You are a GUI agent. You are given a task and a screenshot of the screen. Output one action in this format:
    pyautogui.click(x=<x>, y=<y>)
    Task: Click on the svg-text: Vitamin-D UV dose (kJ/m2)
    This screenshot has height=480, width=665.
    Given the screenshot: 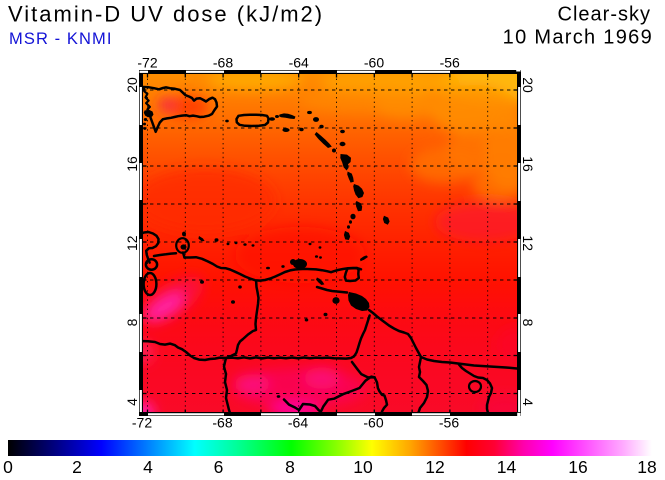 What is the action you would take?
    pyautogui.click(x=166, y=14)
    